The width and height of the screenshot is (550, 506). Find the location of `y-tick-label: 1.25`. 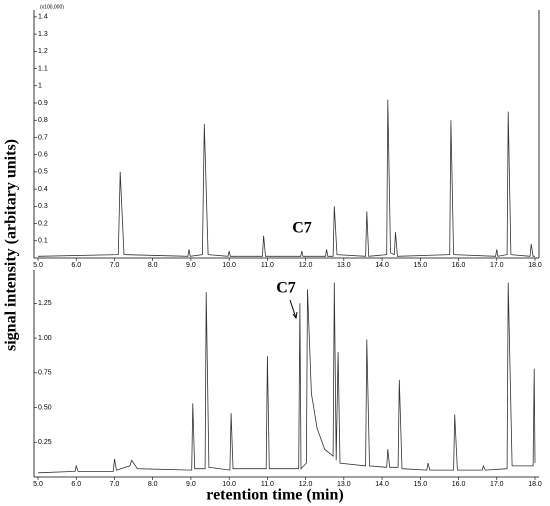

y-tick-label: 1.25 is located at coordinates (45, 303).